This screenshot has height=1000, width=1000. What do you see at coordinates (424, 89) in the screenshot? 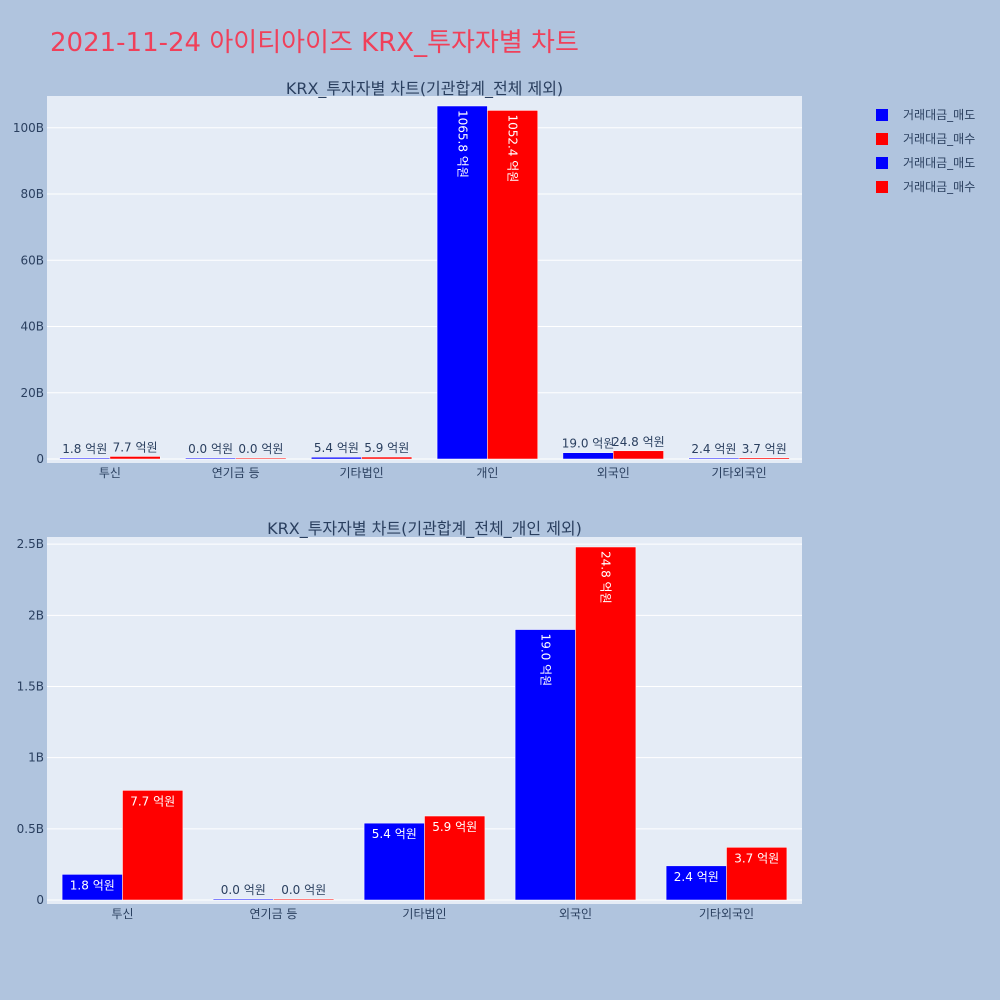
I see `chart-title: KRX_투자자별 차트(기관합계_전체 제외)` at bounding box center [424, 89].